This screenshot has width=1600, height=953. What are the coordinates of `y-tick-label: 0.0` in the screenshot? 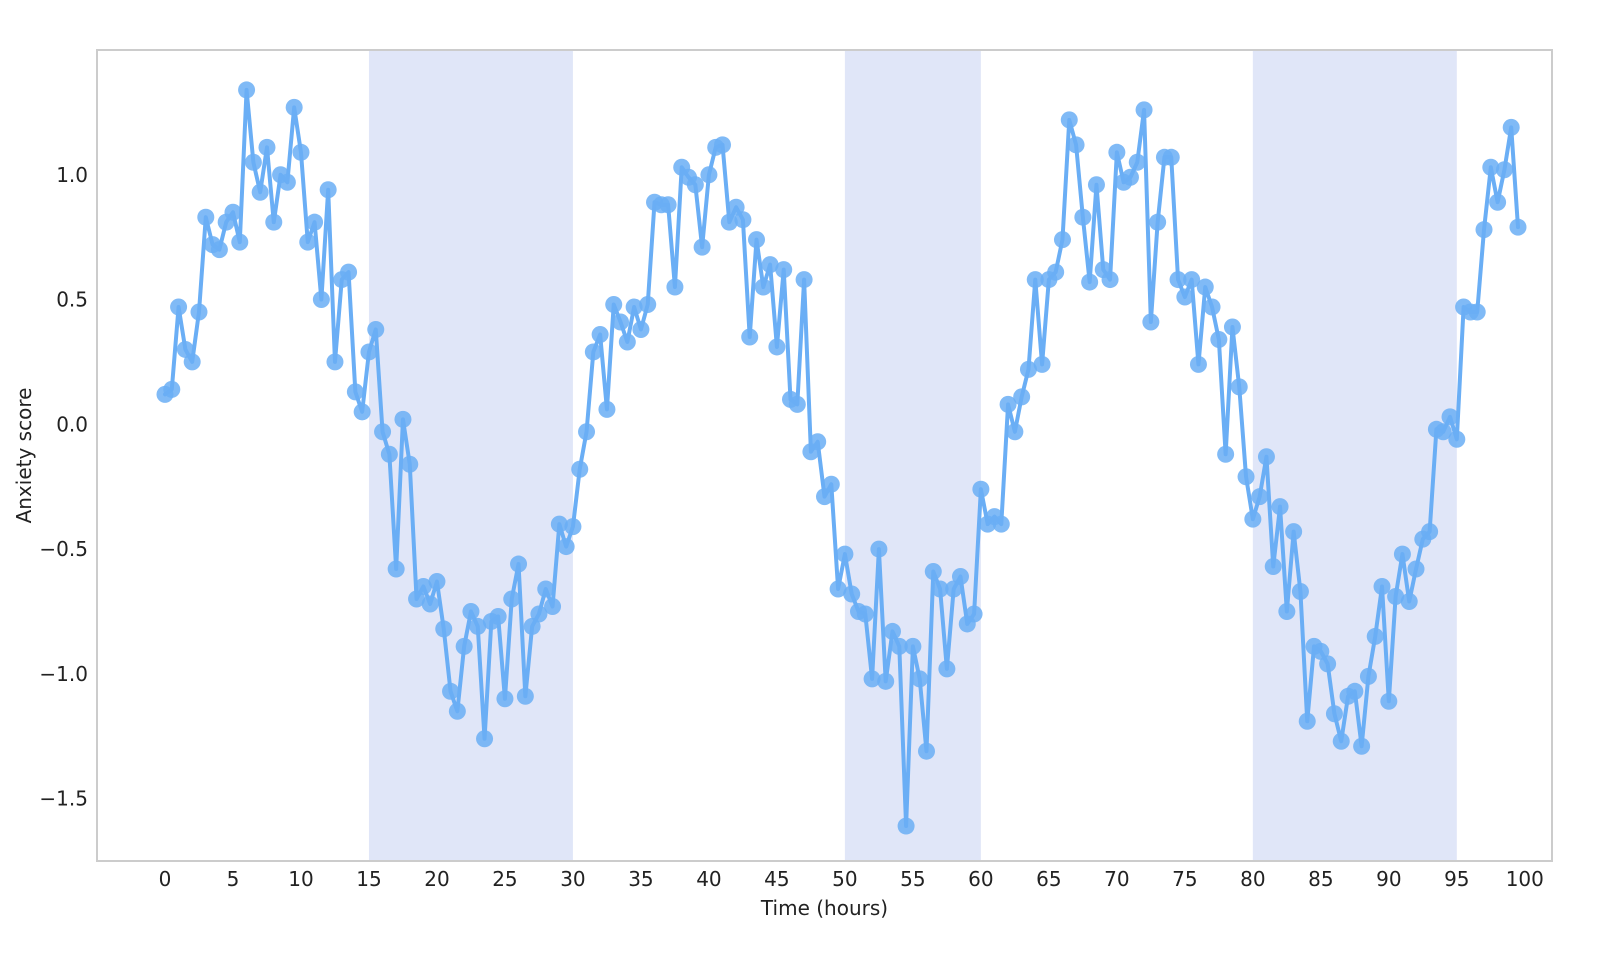 It's located at (72, 424).